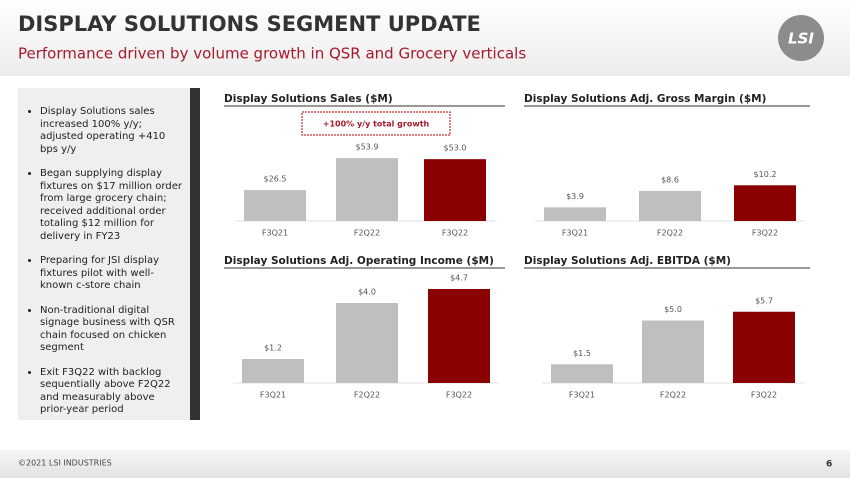 The image size is (850, 478). Describe the element at coordinates (459, 278) in the screenshot. I see `value-label: $4.7` at that location.